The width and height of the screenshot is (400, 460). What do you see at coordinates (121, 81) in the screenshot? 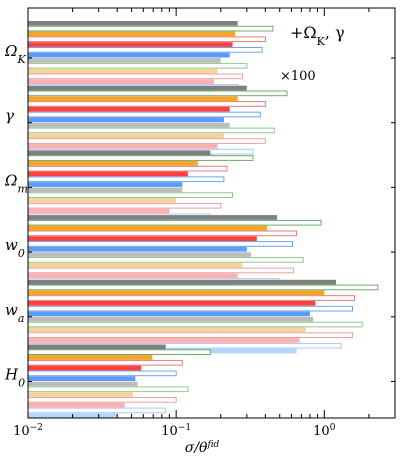
I see `bar--k-11` at bounding box center [121, 81].